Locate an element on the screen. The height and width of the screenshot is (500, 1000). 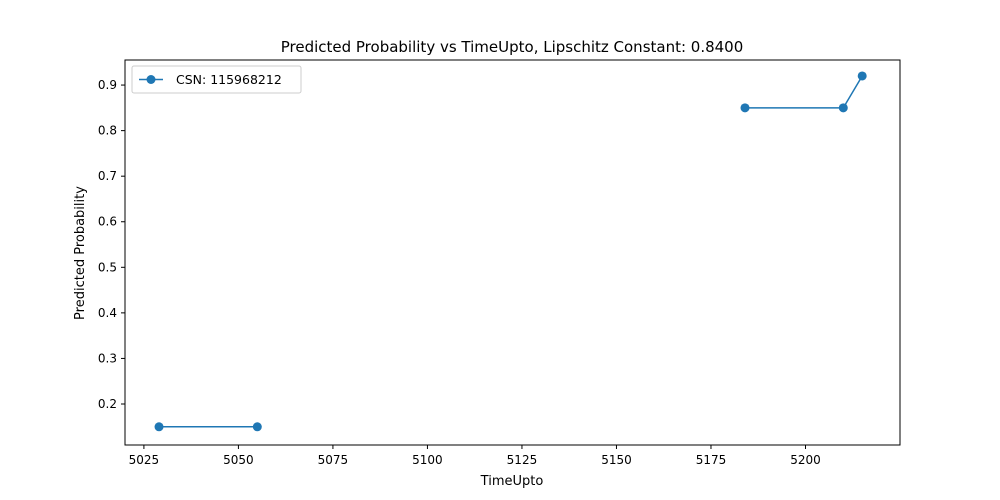
legend-label: CSN: 115968212 is located at coordinates (229, 79).